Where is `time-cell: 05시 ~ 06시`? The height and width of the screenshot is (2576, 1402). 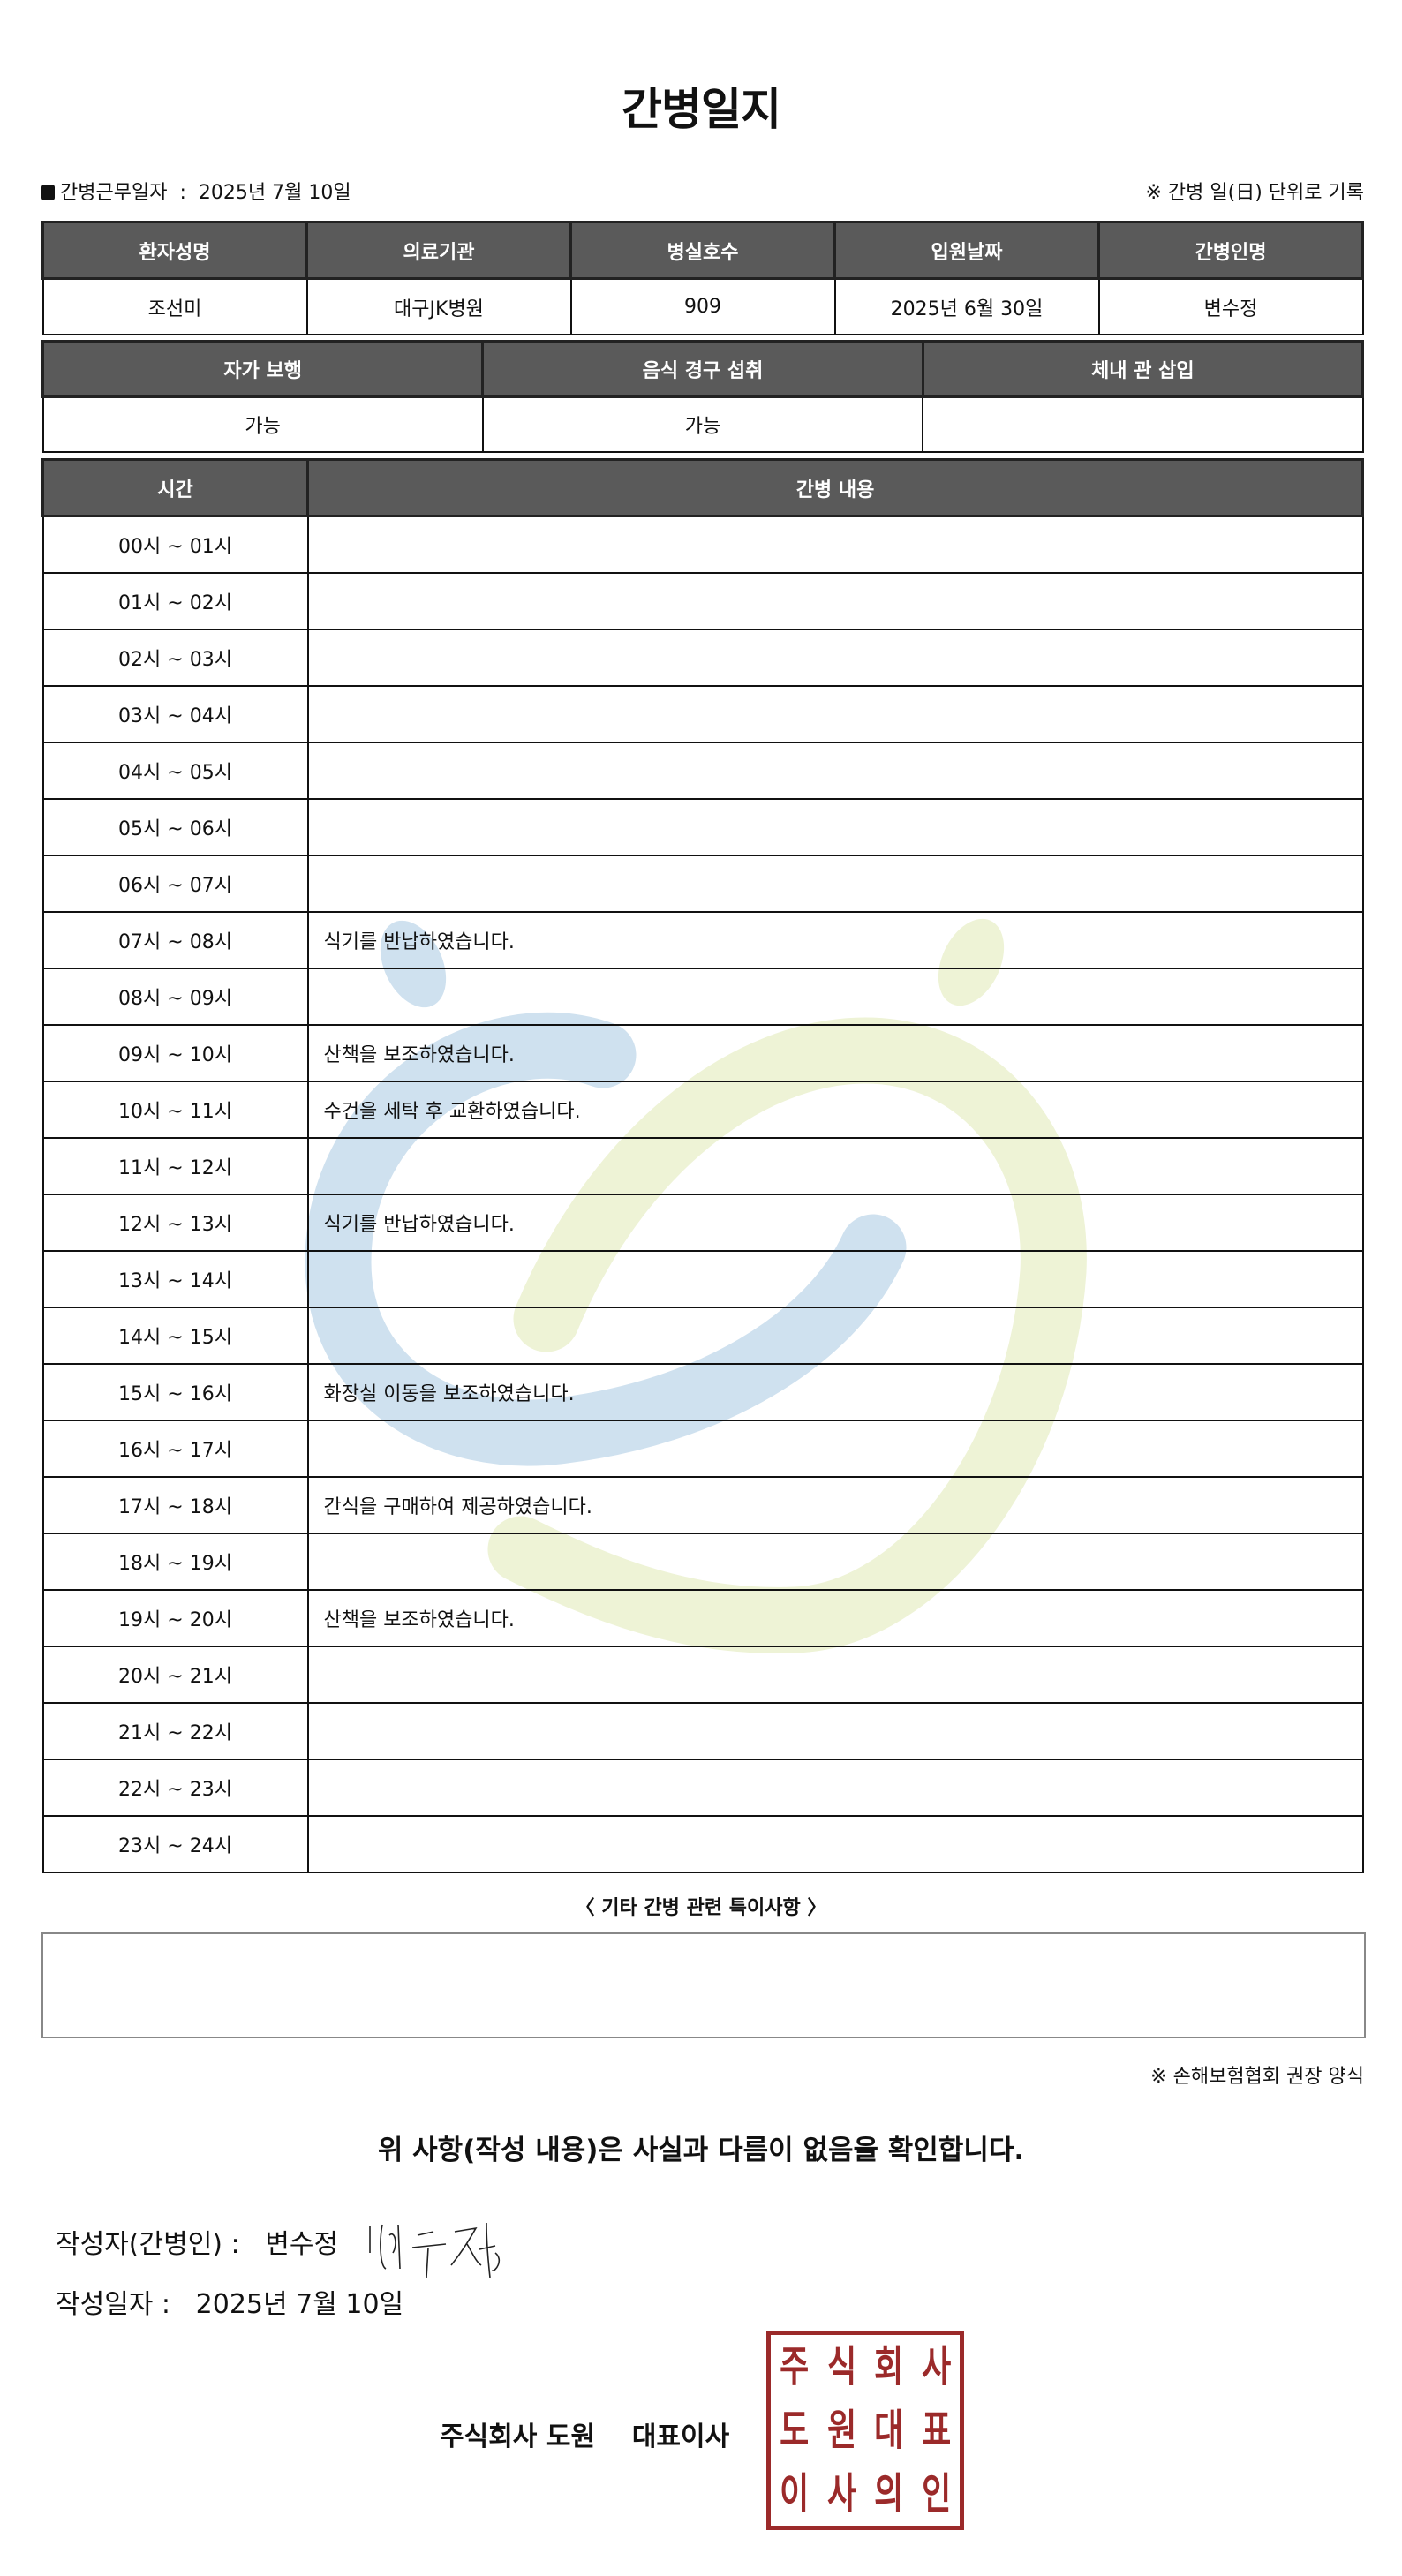
time-cell: 05시 ~ 06시 is located at coordinates (175, 827).